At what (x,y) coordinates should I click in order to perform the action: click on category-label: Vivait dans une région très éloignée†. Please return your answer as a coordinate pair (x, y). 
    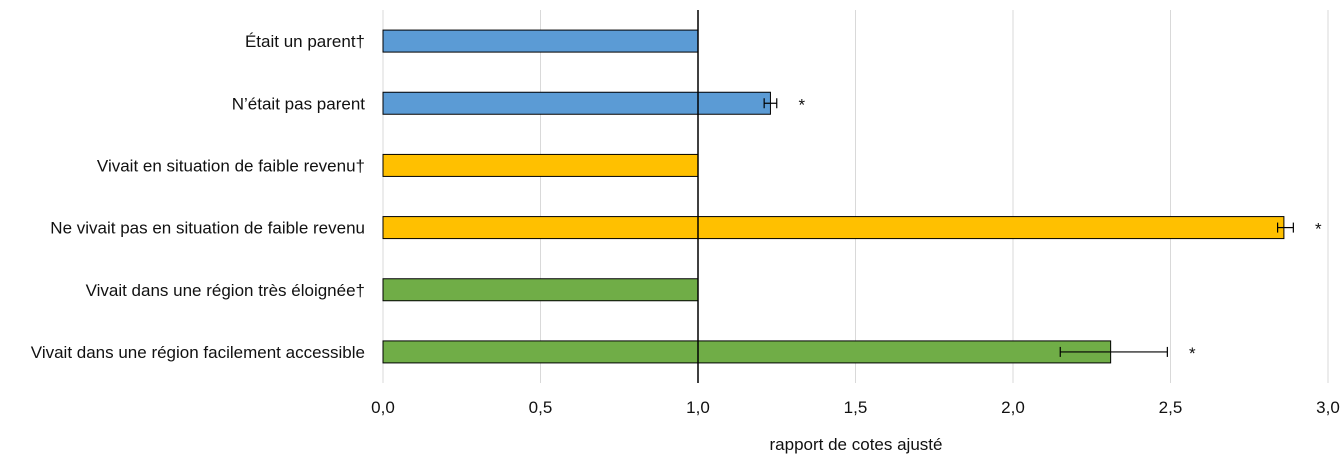
    Looking at the image, I should click on (225, 290).